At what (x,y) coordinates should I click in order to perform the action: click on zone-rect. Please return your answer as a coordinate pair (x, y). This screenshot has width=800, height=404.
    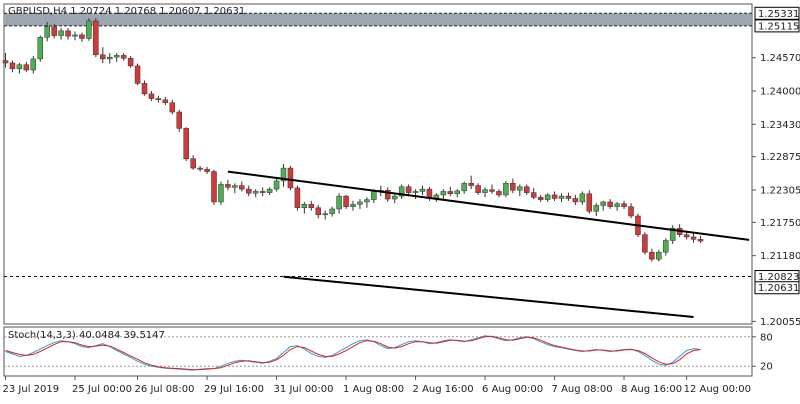
    Looking at the image, I should click on (378, 19).